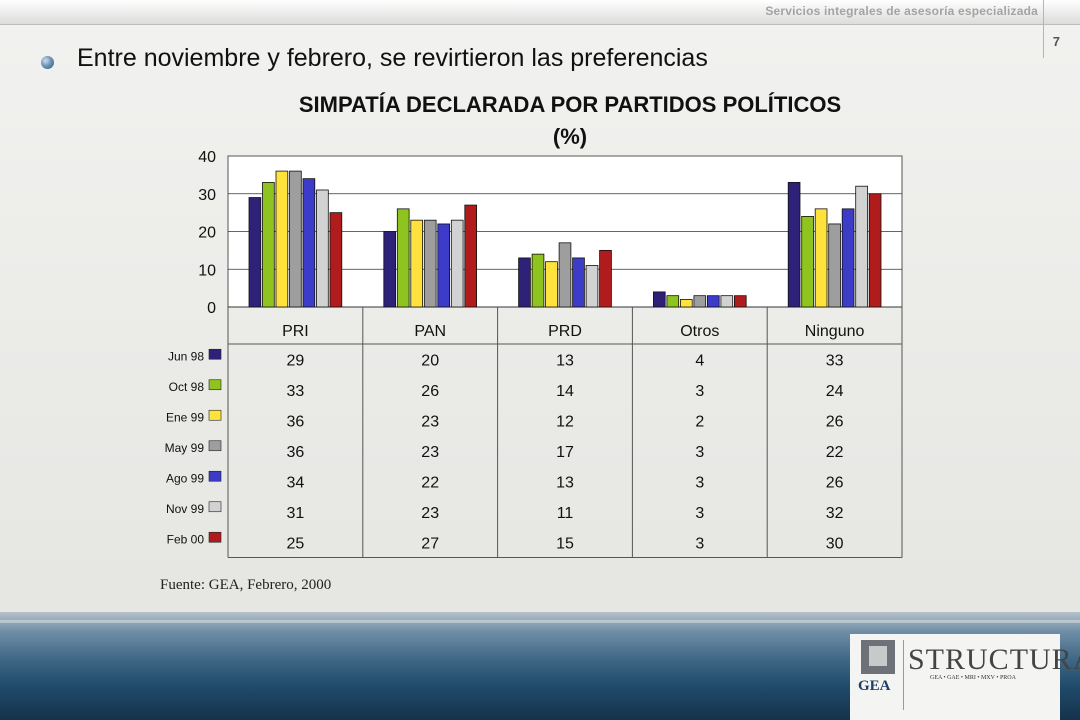 The height and width of the screenshot is (720, 1080). Describe the element at coordinates (430, 360) in the screenshot. I see `data-label: 20` at that location.